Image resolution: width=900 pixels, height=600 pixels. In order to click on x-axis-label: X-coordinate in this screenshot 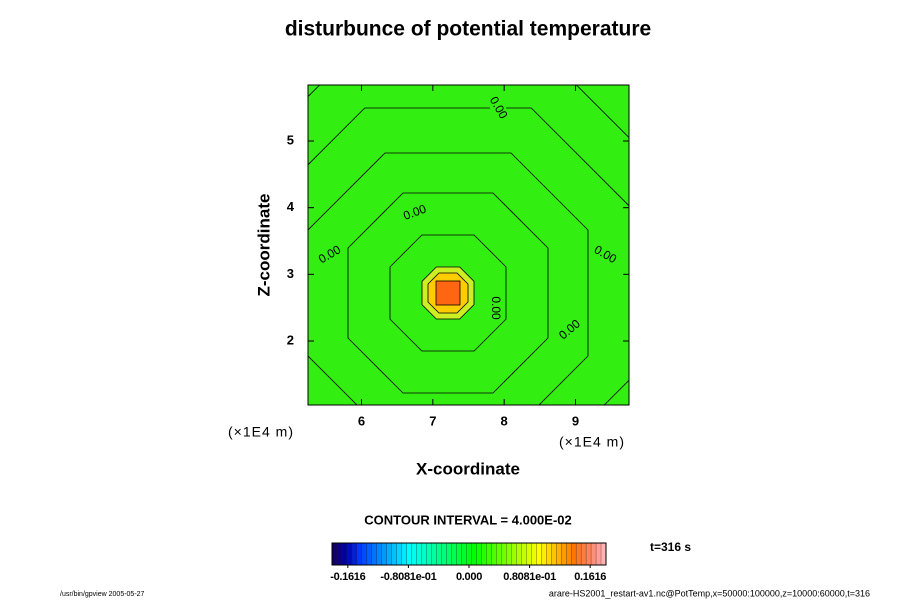, I will do `click(468, 468)`.